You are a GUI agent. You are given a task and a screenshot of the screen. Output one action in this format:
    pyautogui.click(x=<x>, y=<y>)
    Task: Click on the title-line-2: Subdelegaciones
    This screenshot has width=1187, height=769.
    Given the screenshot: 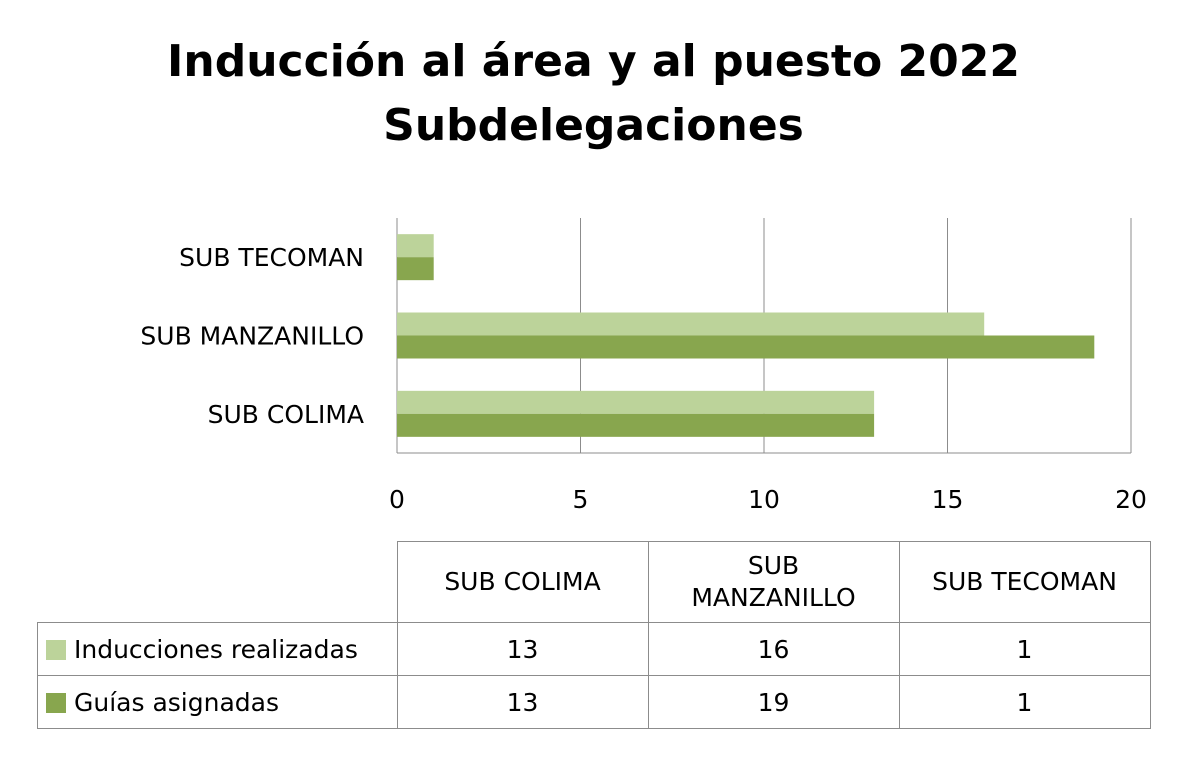 What is the action you would take?
    pyautogui.click(x=593, y=125)
    